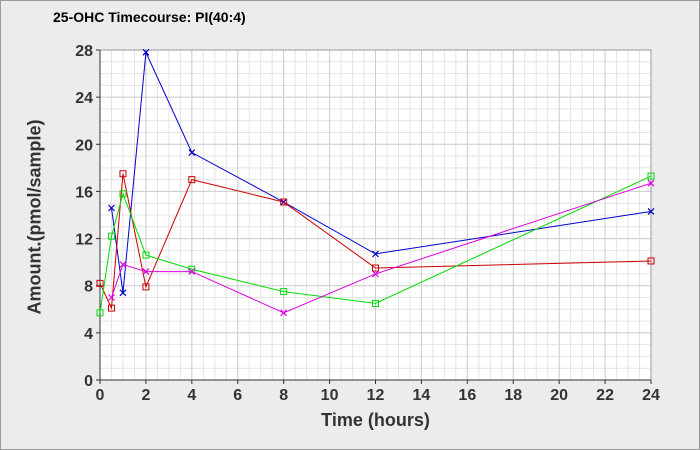  I want to click on x-tick-label: 0, so click(100, 395).